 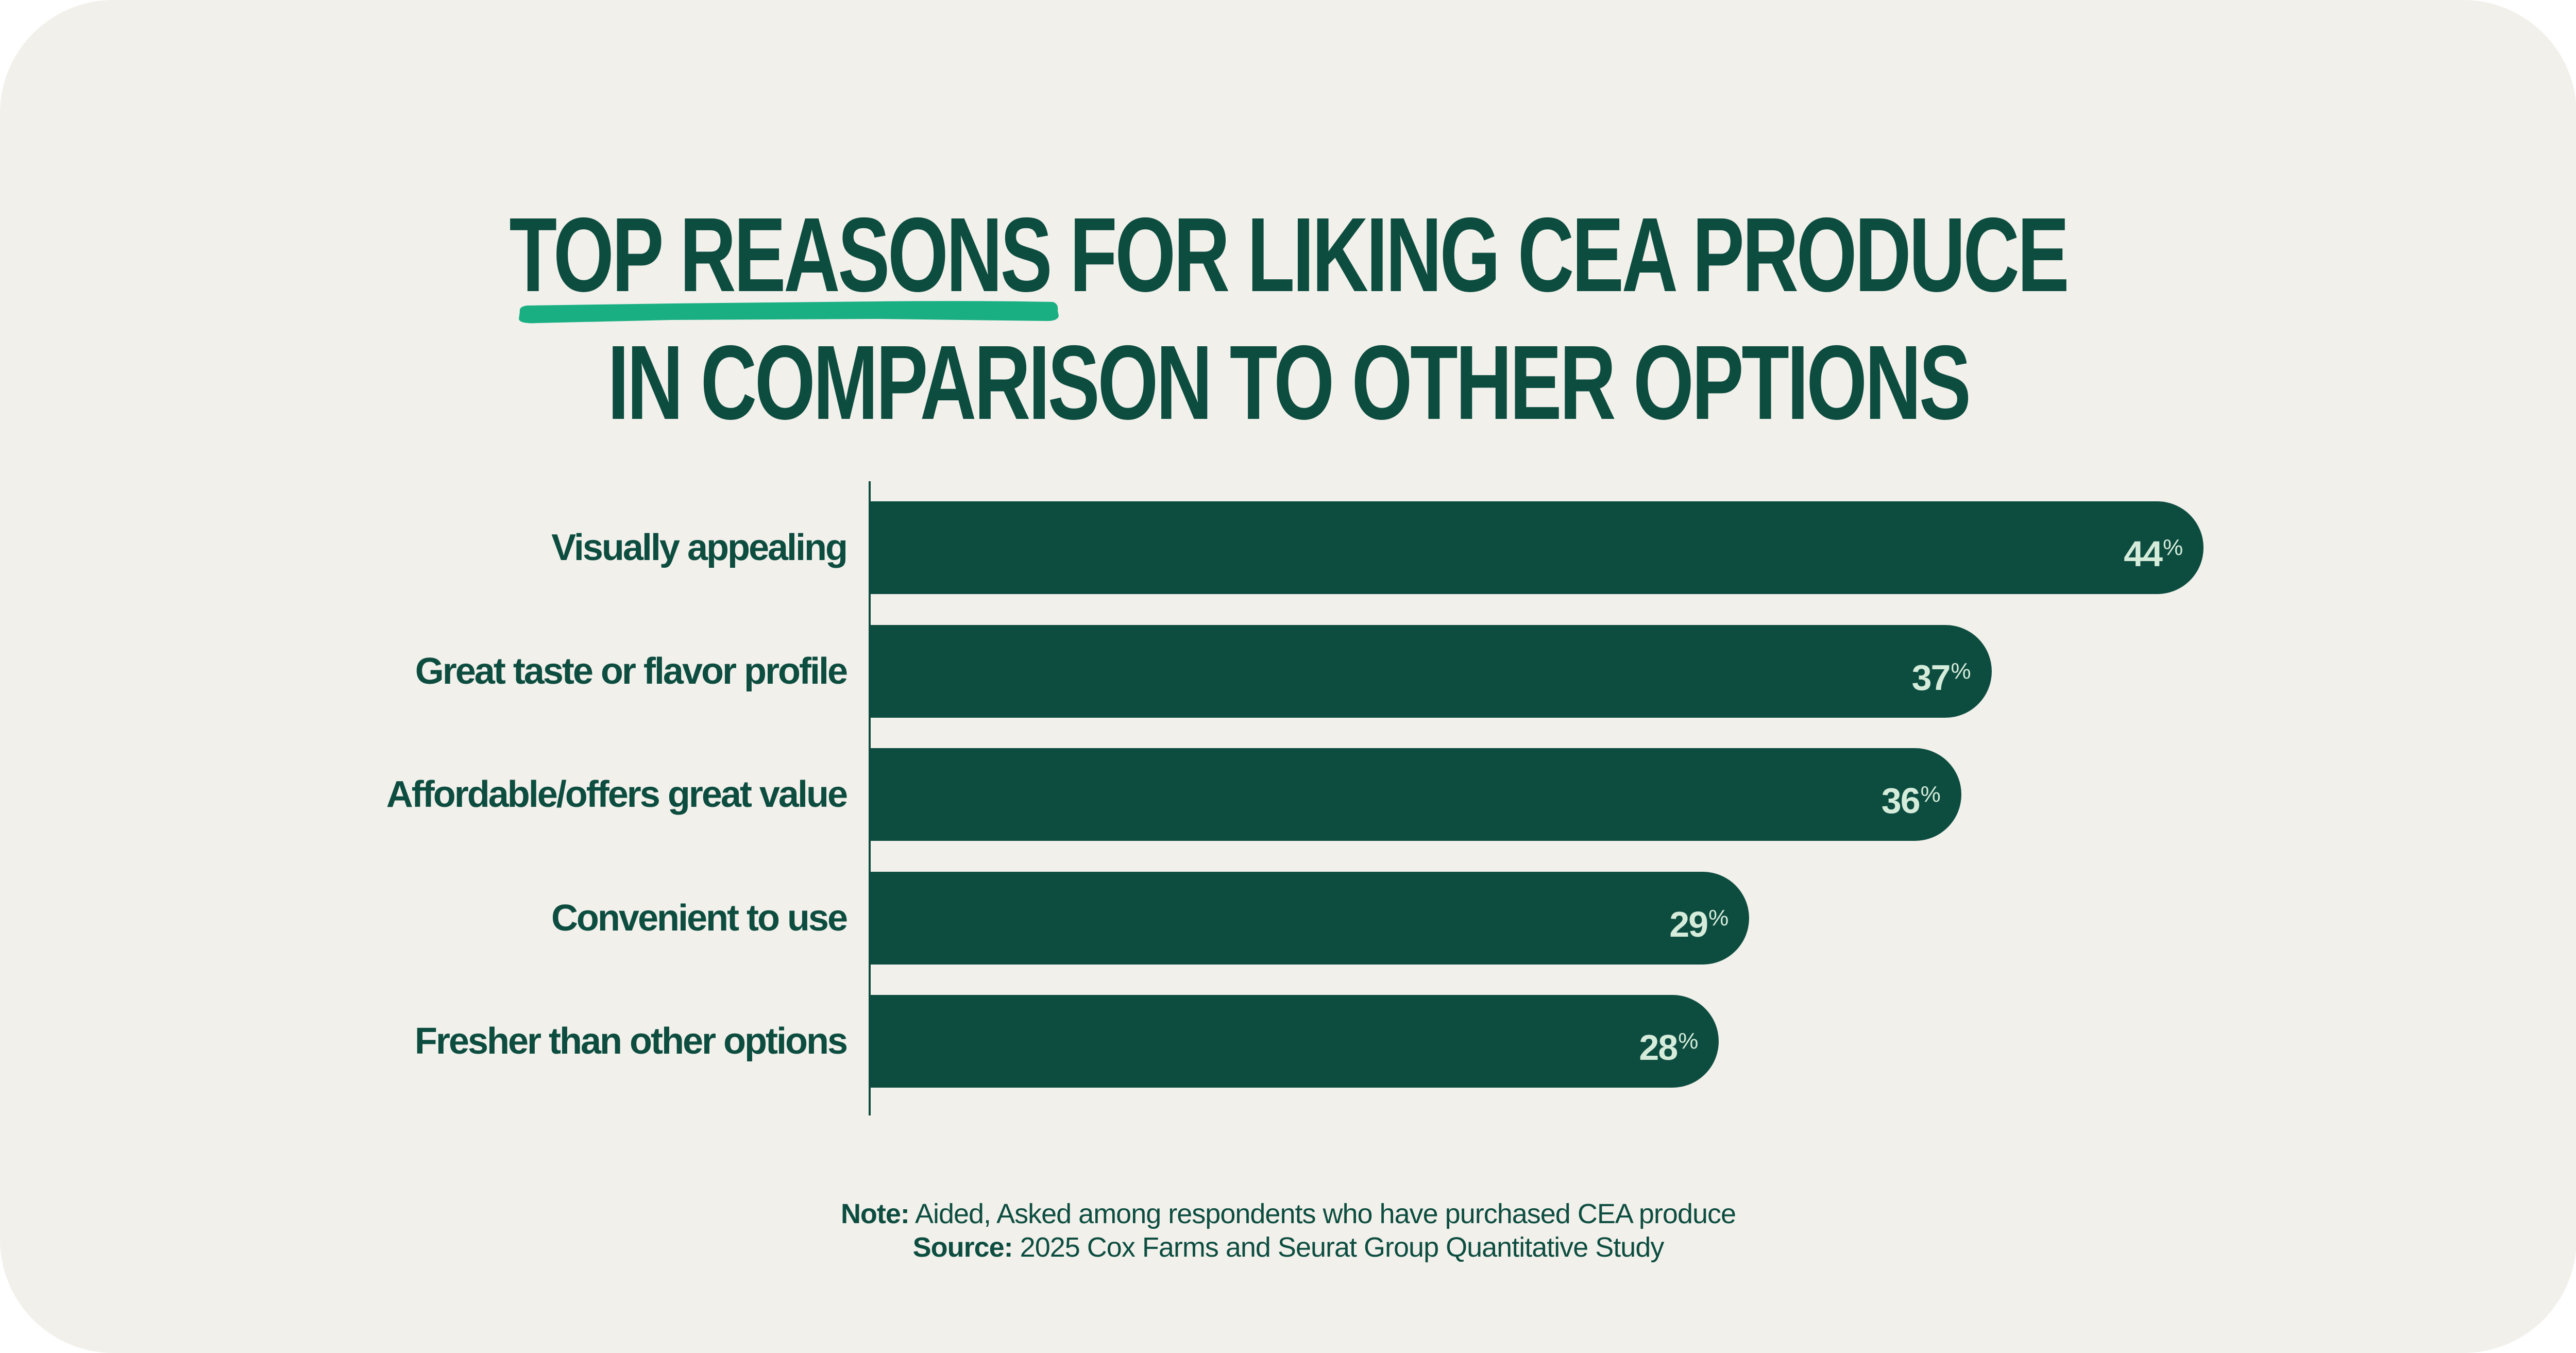 I want to click on category-label: Affordable/offers great value, so click(x=617, y=794).